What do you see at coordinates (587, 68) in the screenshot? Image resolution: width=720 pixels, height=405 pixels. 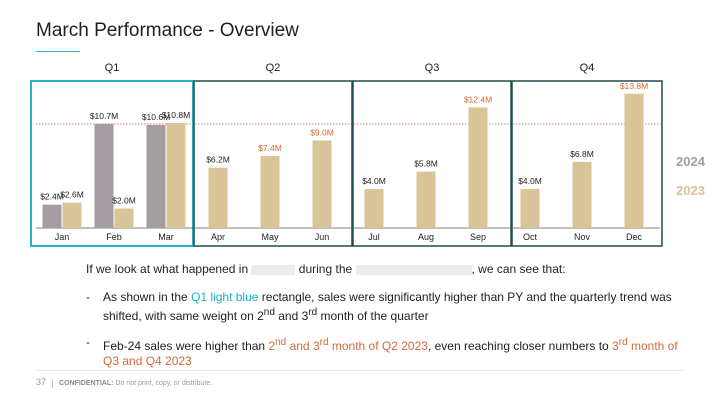 I see `quarter-label: Q4` at bounding box center [587, 68].